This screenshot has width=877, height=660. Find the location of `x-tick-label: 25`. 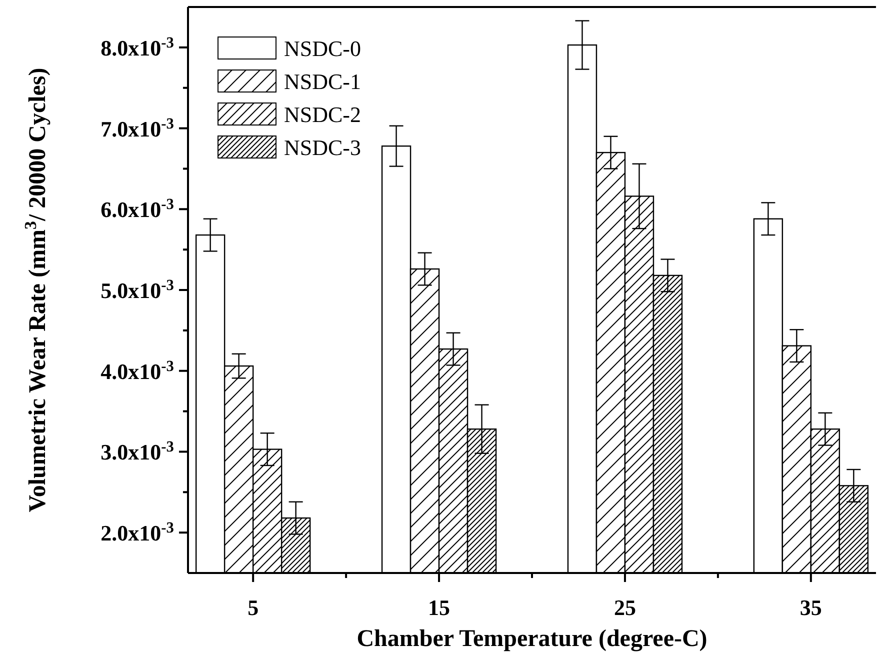

x-tick-label: 25 is located at coordinates (625, 607).